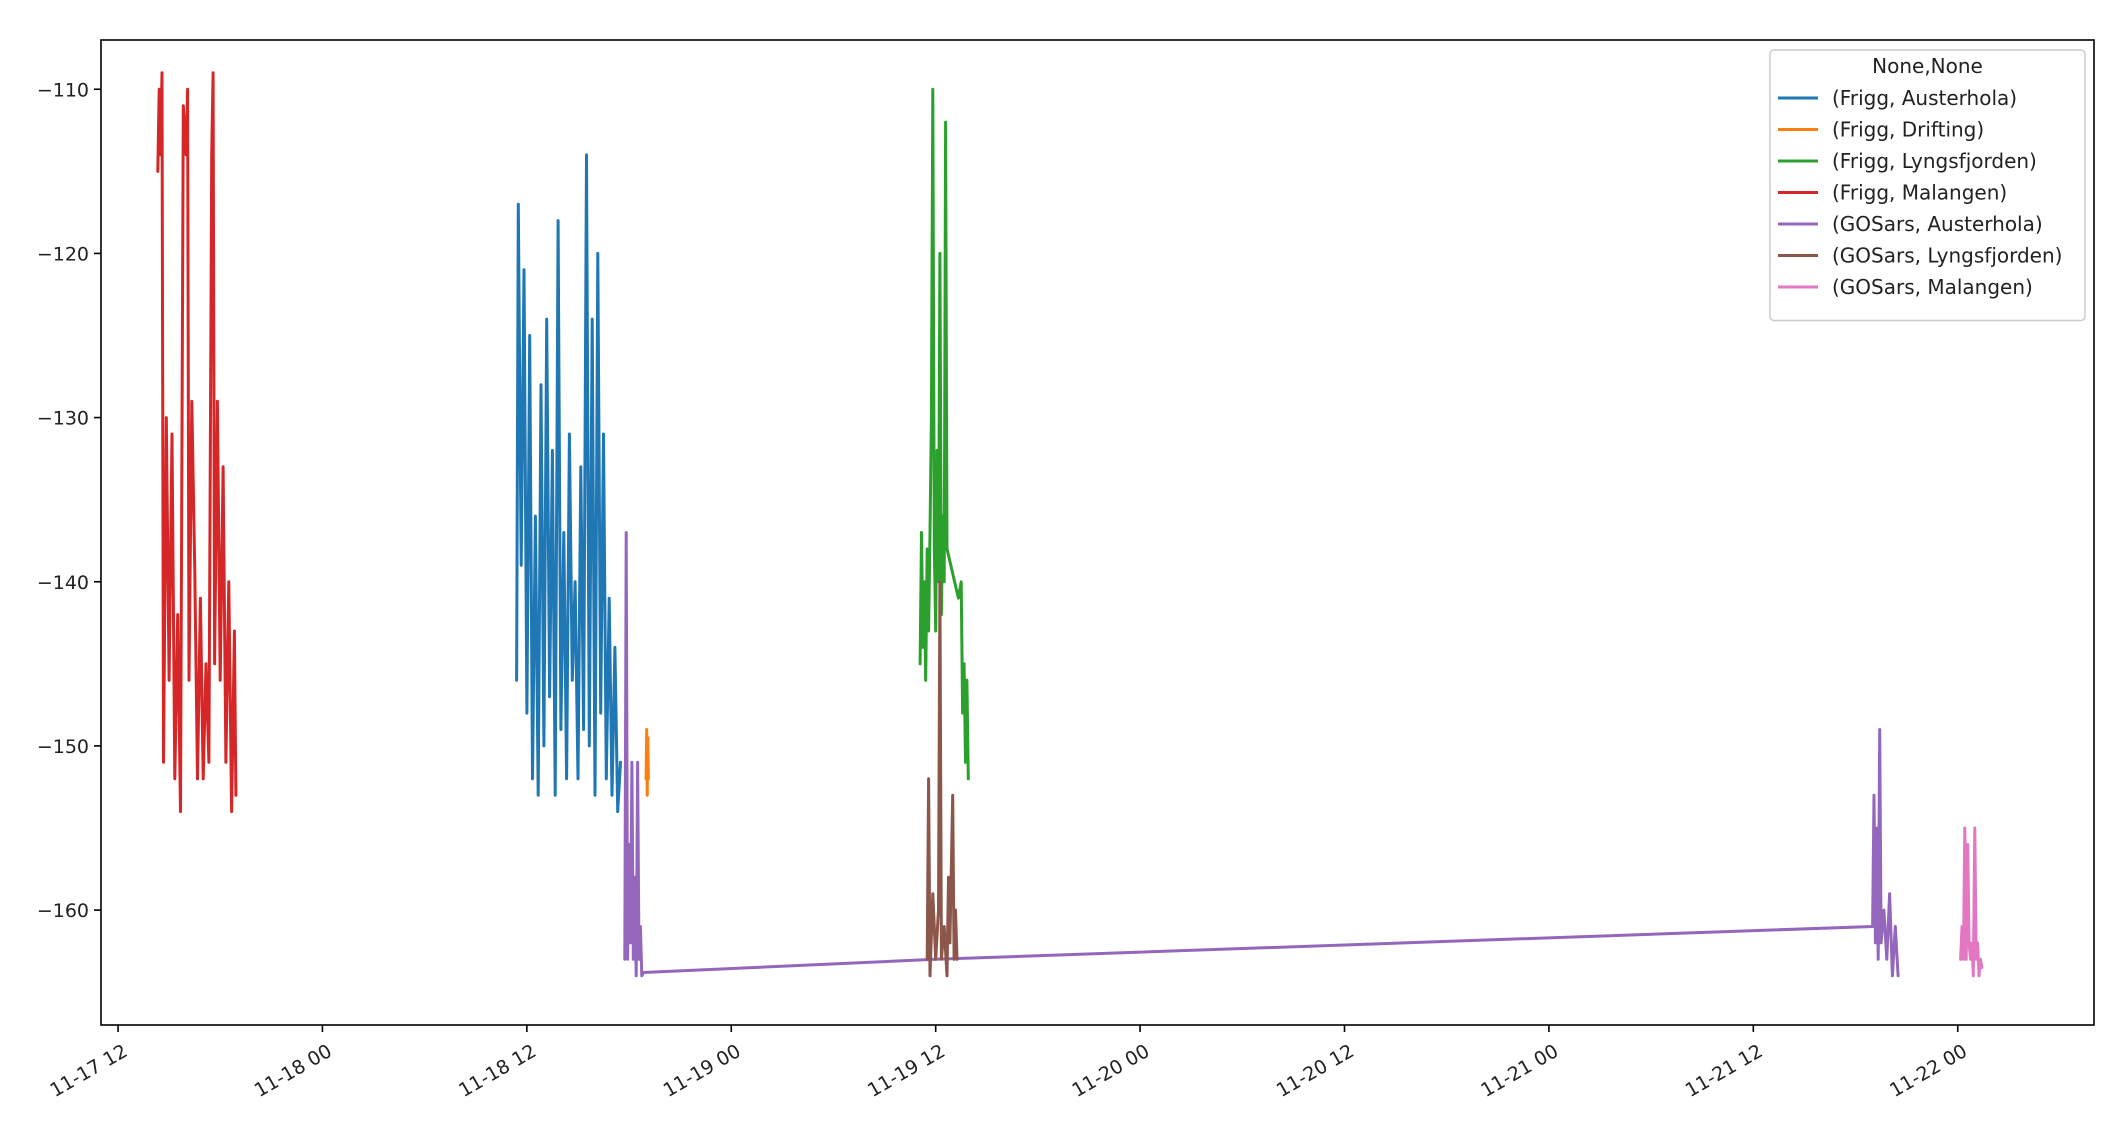  I want to click on y-tick-label: −110, so click(63, 90).